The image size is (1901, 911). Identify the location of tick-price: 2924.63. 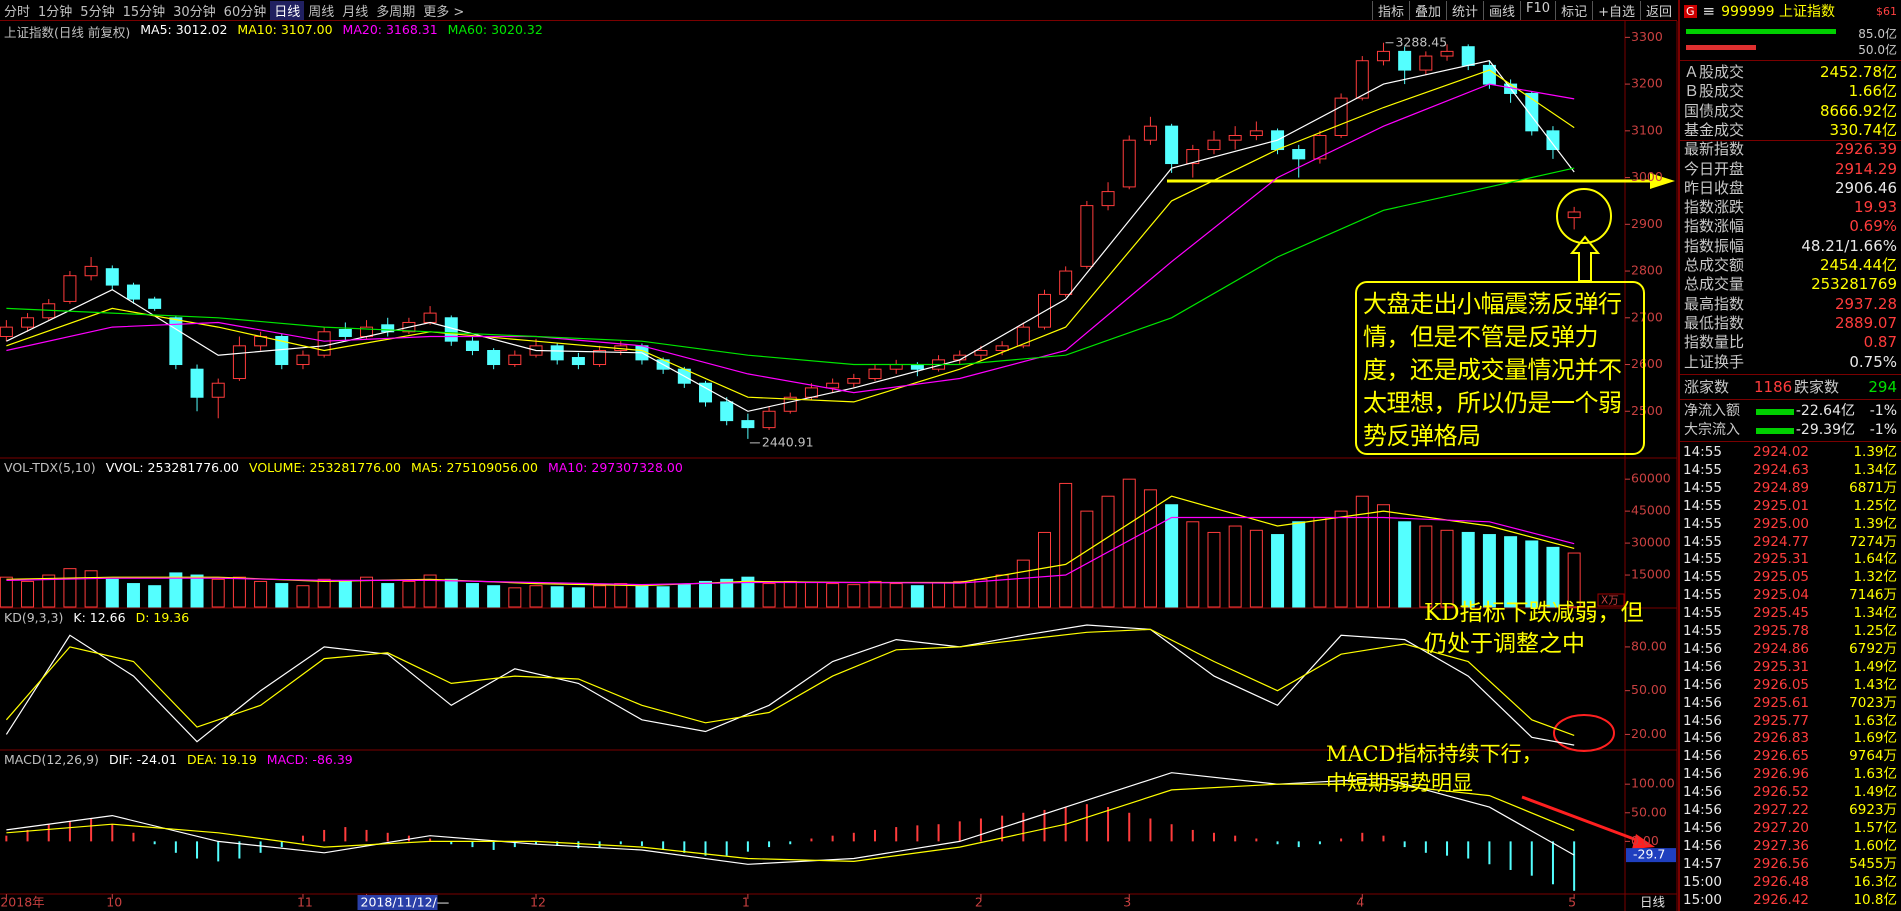
(1781, 469).